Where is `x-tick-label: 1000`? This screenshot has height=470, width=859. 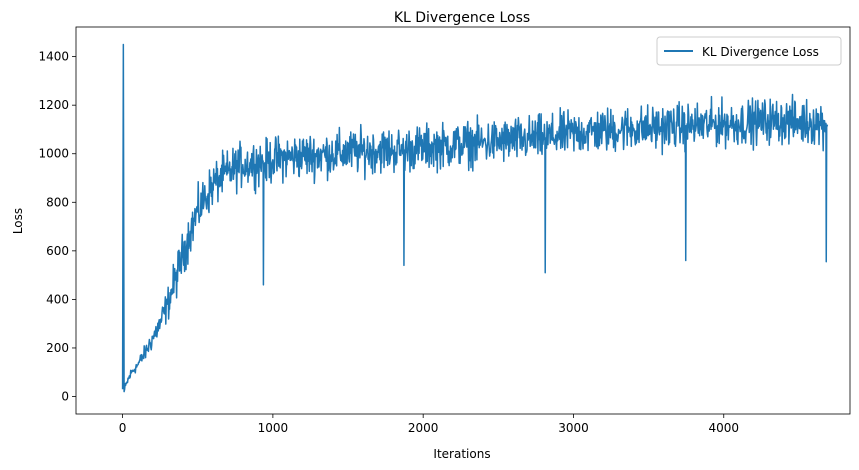 x-tick-label: 1000 is located at coordinates (273, 428).